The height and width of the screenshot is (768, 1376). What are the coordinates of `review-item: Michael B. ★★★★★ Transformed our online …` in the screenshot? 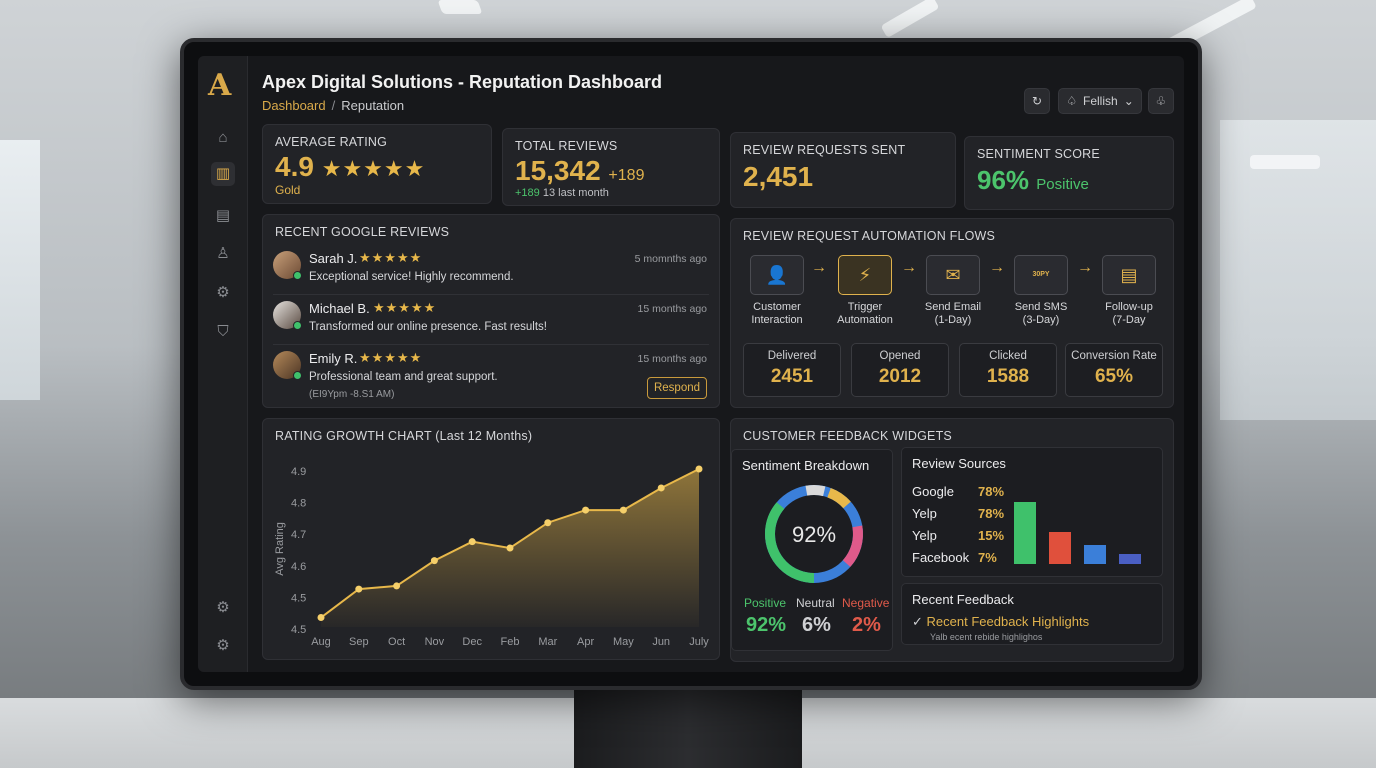 It's located at (491, 320).